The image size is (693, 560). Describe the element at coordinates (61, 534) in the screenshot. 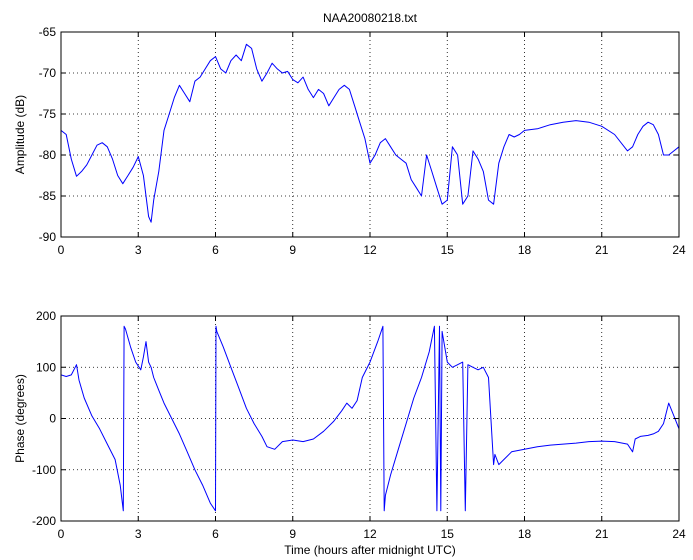

I see `phase-x-tick-label-0: 0` at that location.